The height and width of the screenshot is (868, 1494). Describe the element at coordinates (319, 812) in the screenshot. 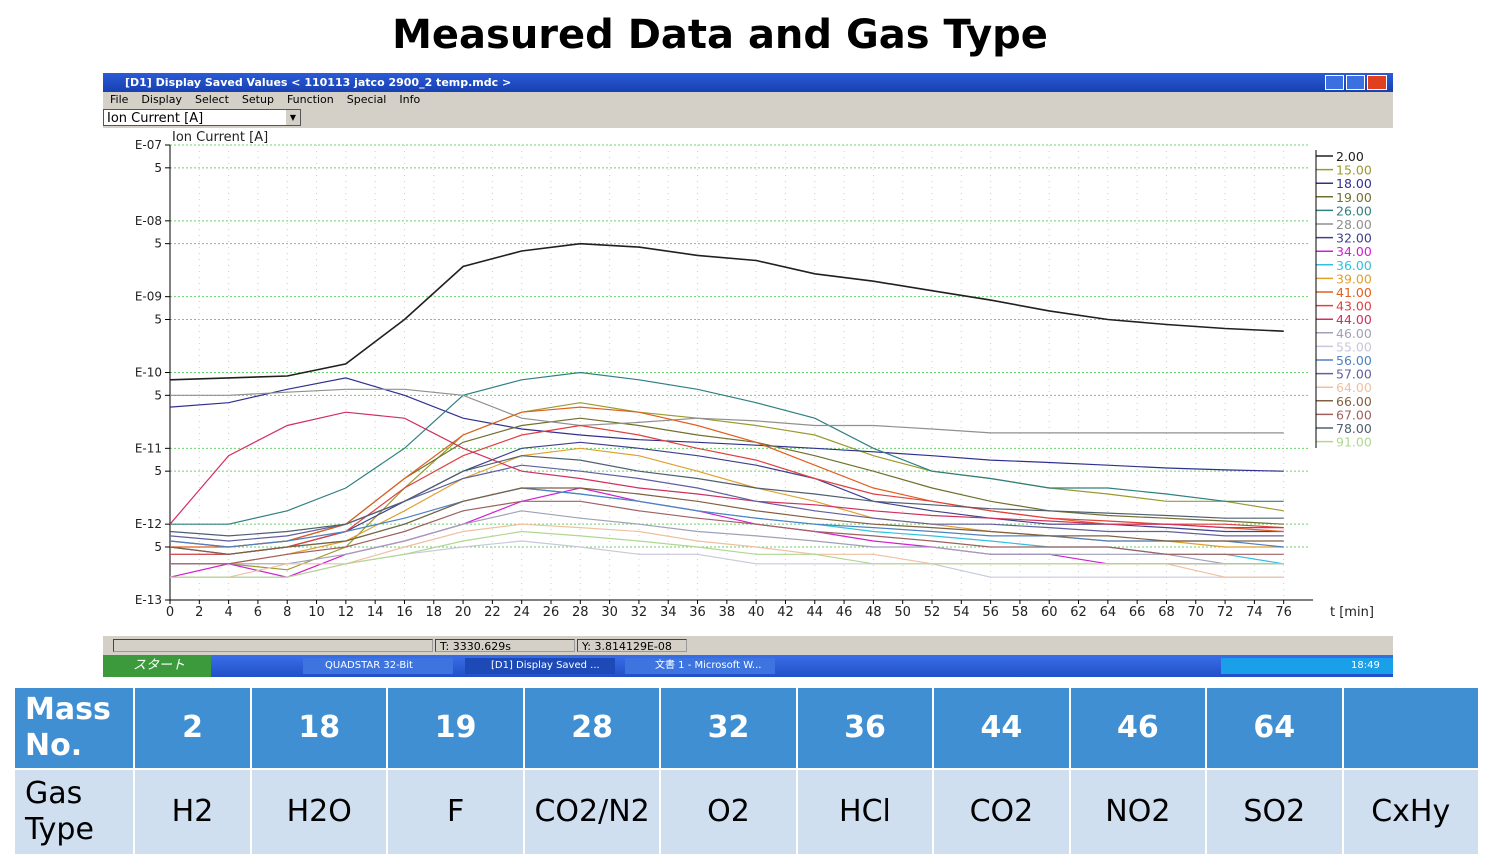

I see `table-cell: H2O` at that location.